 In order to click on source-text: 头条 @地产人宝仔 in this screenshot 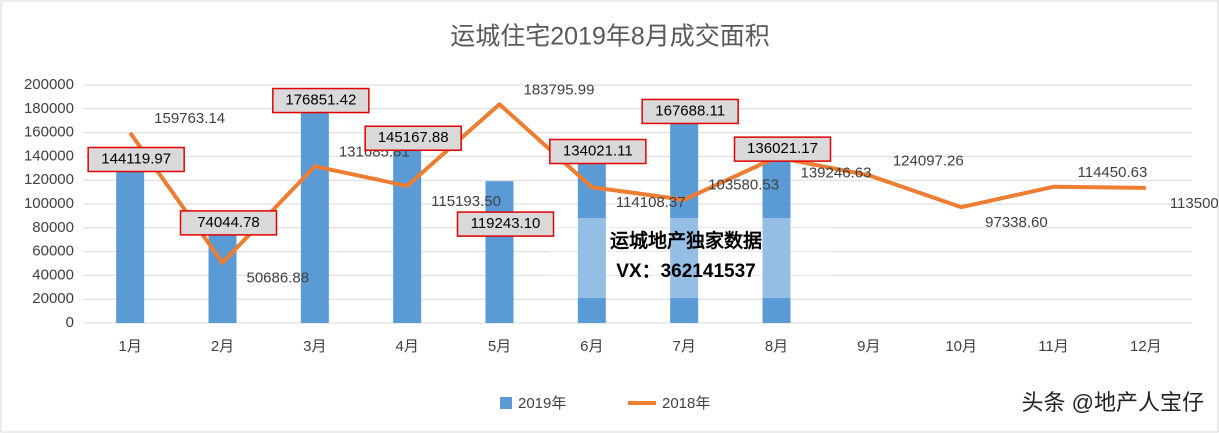, I will do `click(1113, 402)`.